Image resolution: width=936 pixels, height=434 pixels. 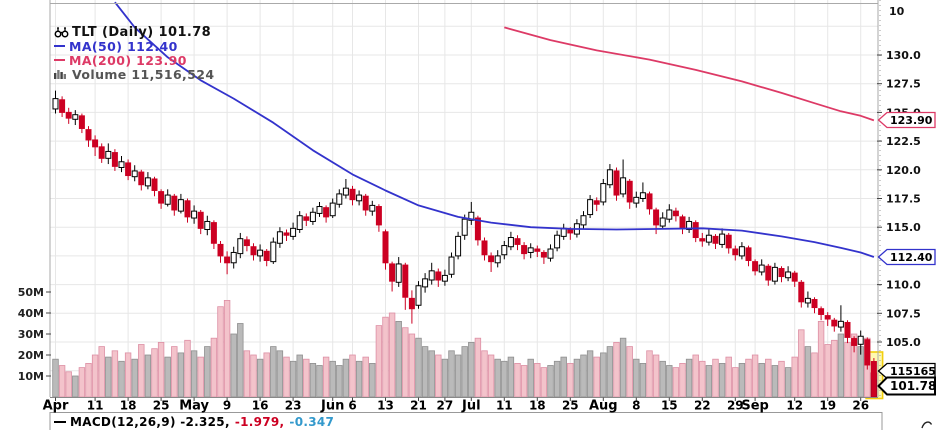 I want to click on month-label: Jun, so click(x=332, y=406).